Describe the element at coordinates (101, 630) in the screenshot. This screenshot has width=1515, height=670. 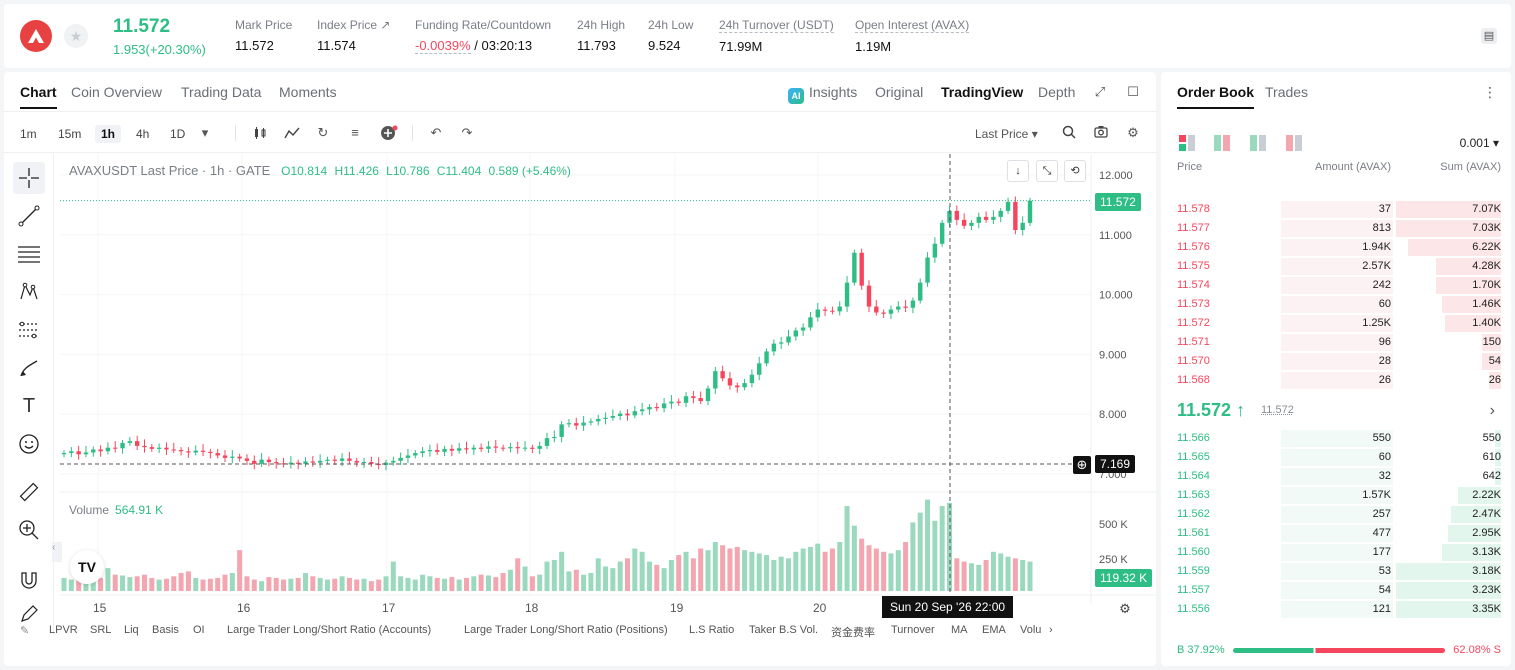
I see `indicator-item: SRL` at that location.